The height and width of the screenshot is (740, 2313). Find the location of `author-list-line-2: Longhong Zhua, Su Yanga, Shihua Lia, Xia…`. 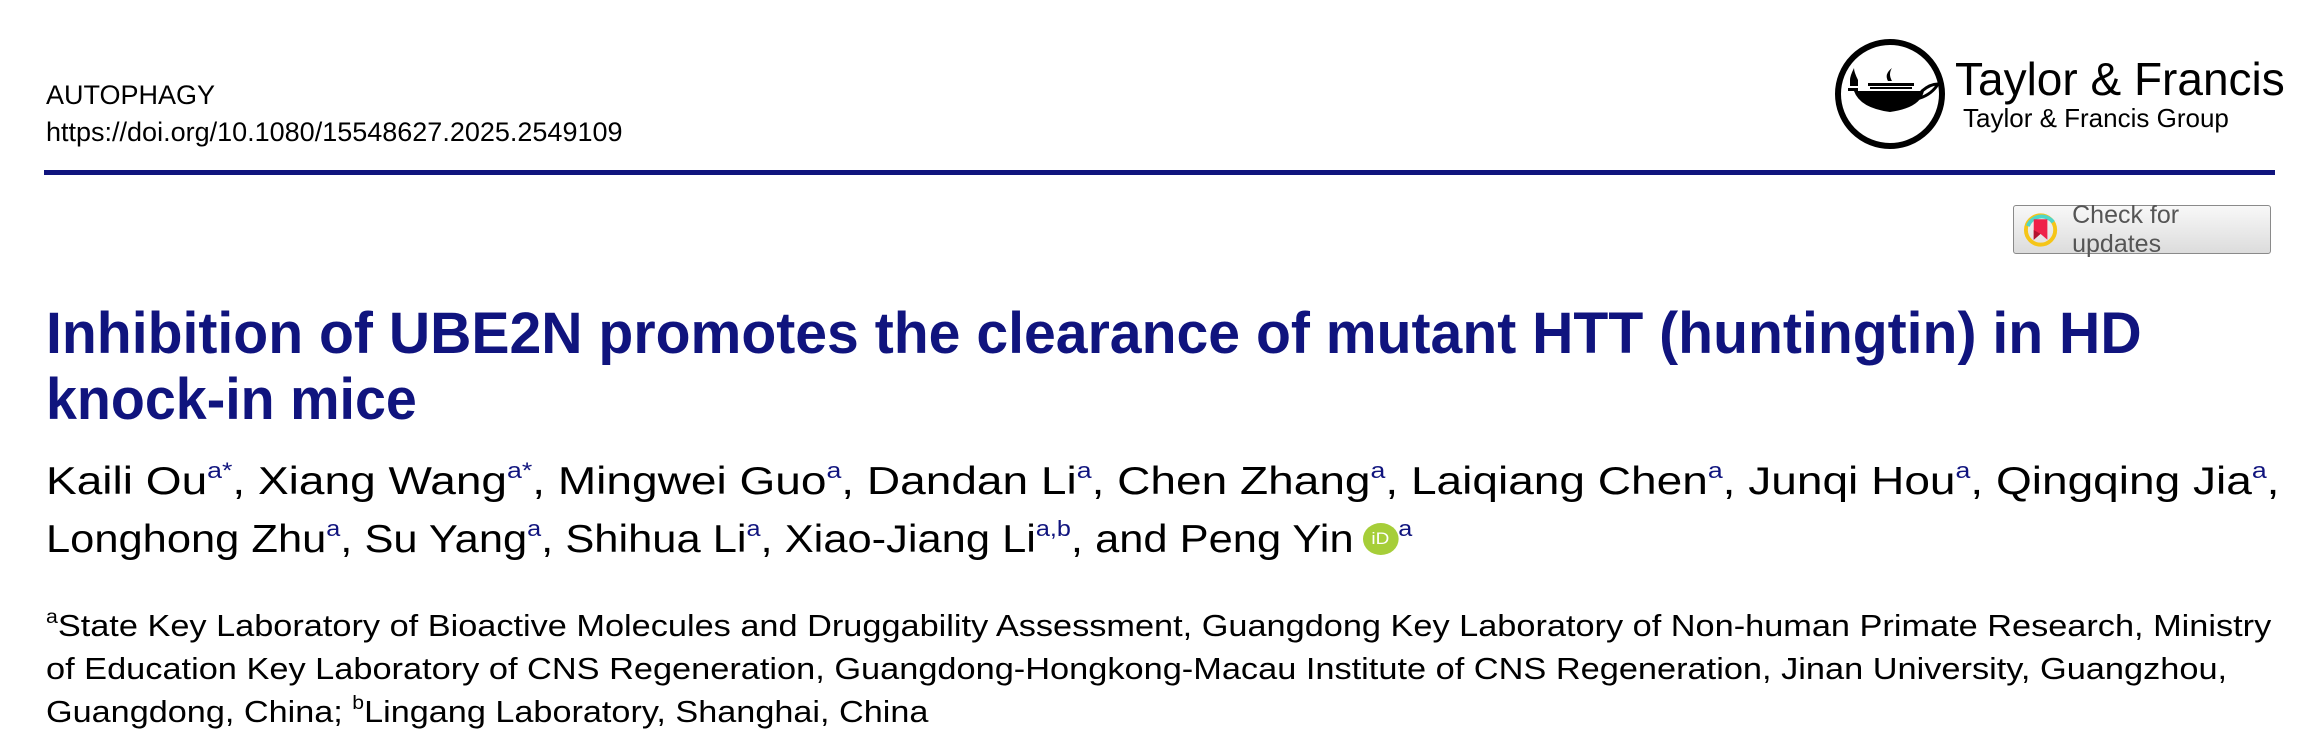

author-list-line-2: Longhong Zhua, Su Yanga, Shihua Lia, Xia… is located at coordinates (729, 539).